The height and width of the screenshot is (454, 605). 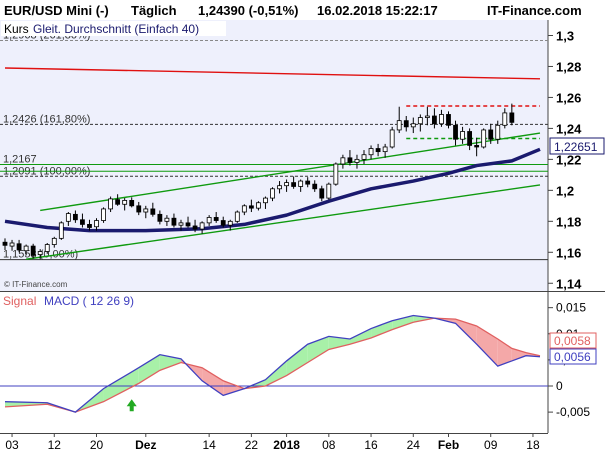 What do you see at coordinates (568, 221) in the screenshot?
I see `price-tick-label: 1,18` at bounding box center [568, 221].